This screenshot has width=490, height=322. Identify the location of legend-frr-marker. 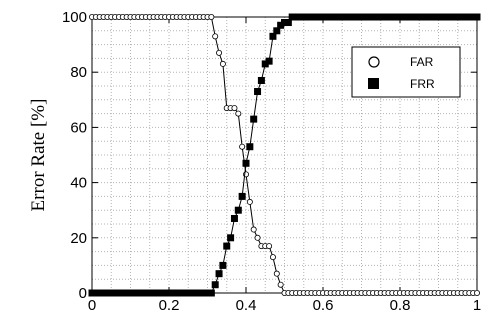
(373, 83).